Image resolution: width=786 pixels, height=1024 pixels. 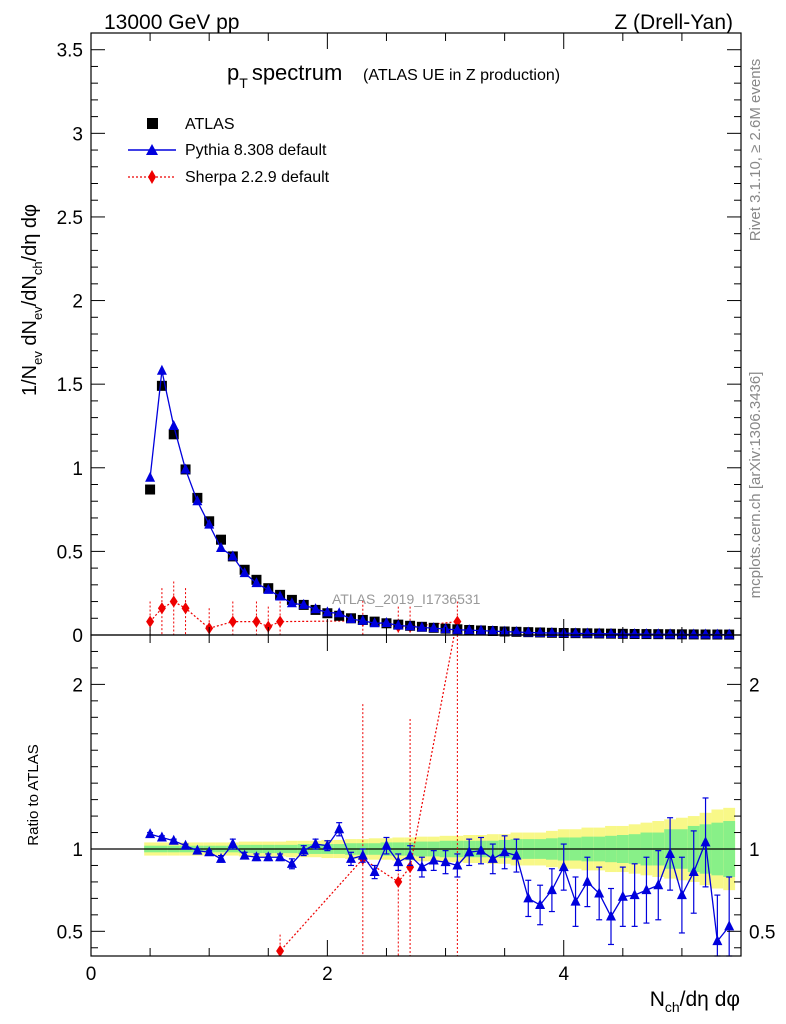 I want to click on main-y-tick-label: 2, so click(x=77, y=302).